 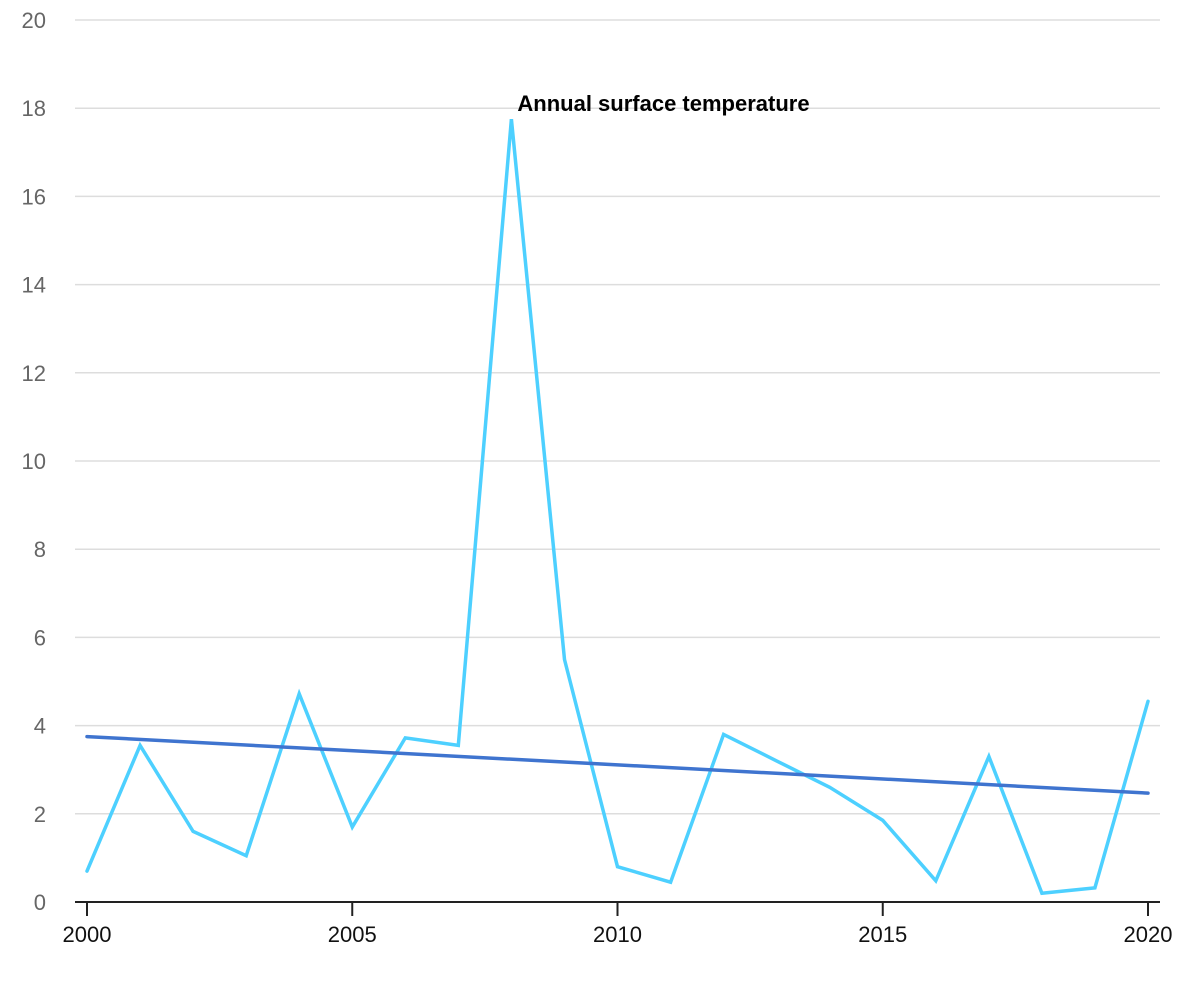 I want to click on y-tick-label: 6, so click(x=40, y=637).